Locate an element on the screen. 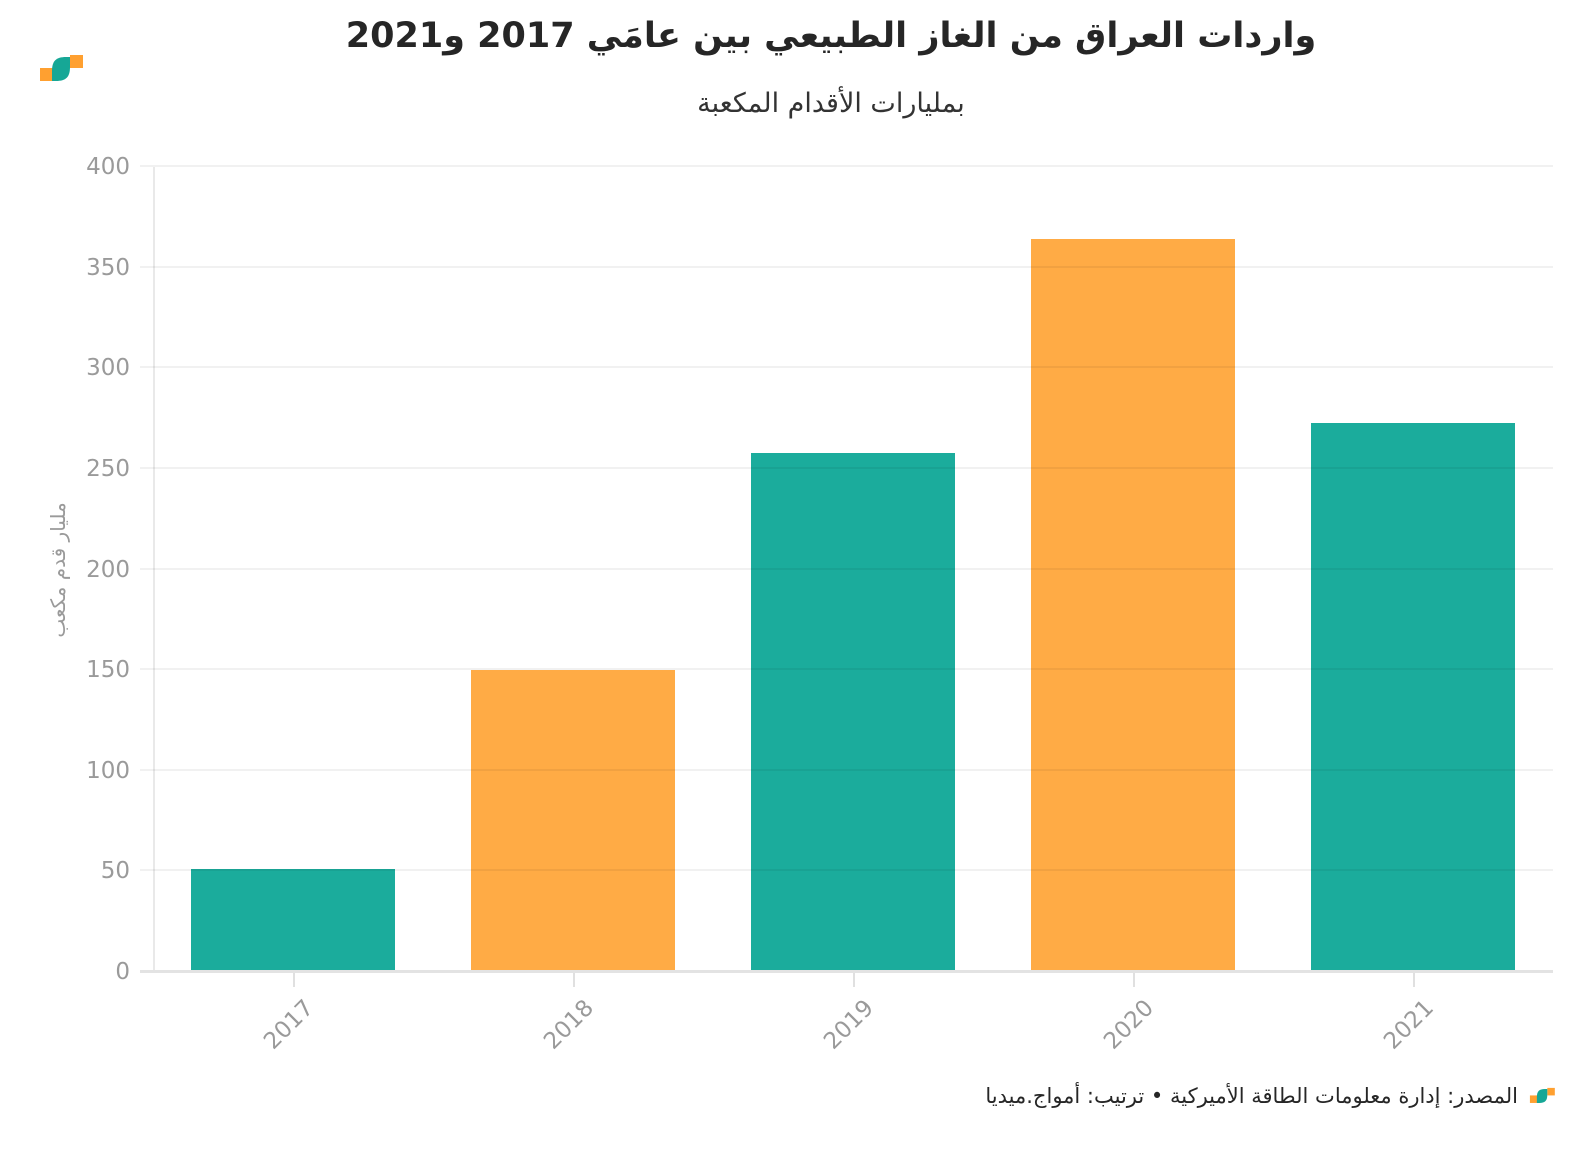  bar-2019 is located at coordinates (853, 712).